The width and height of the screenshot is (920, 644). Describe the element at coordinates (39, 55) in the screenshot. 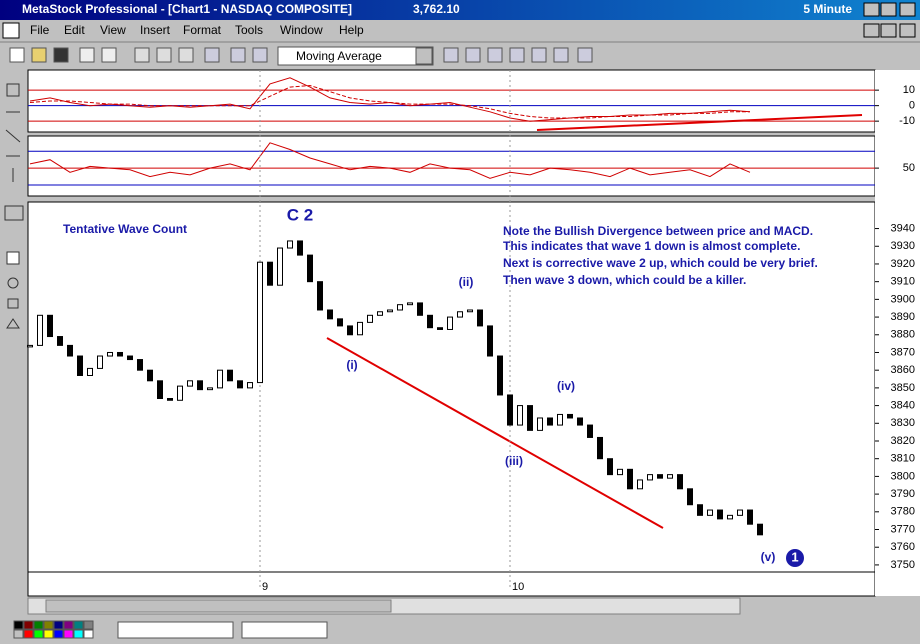

I see `tool-open` at that location.